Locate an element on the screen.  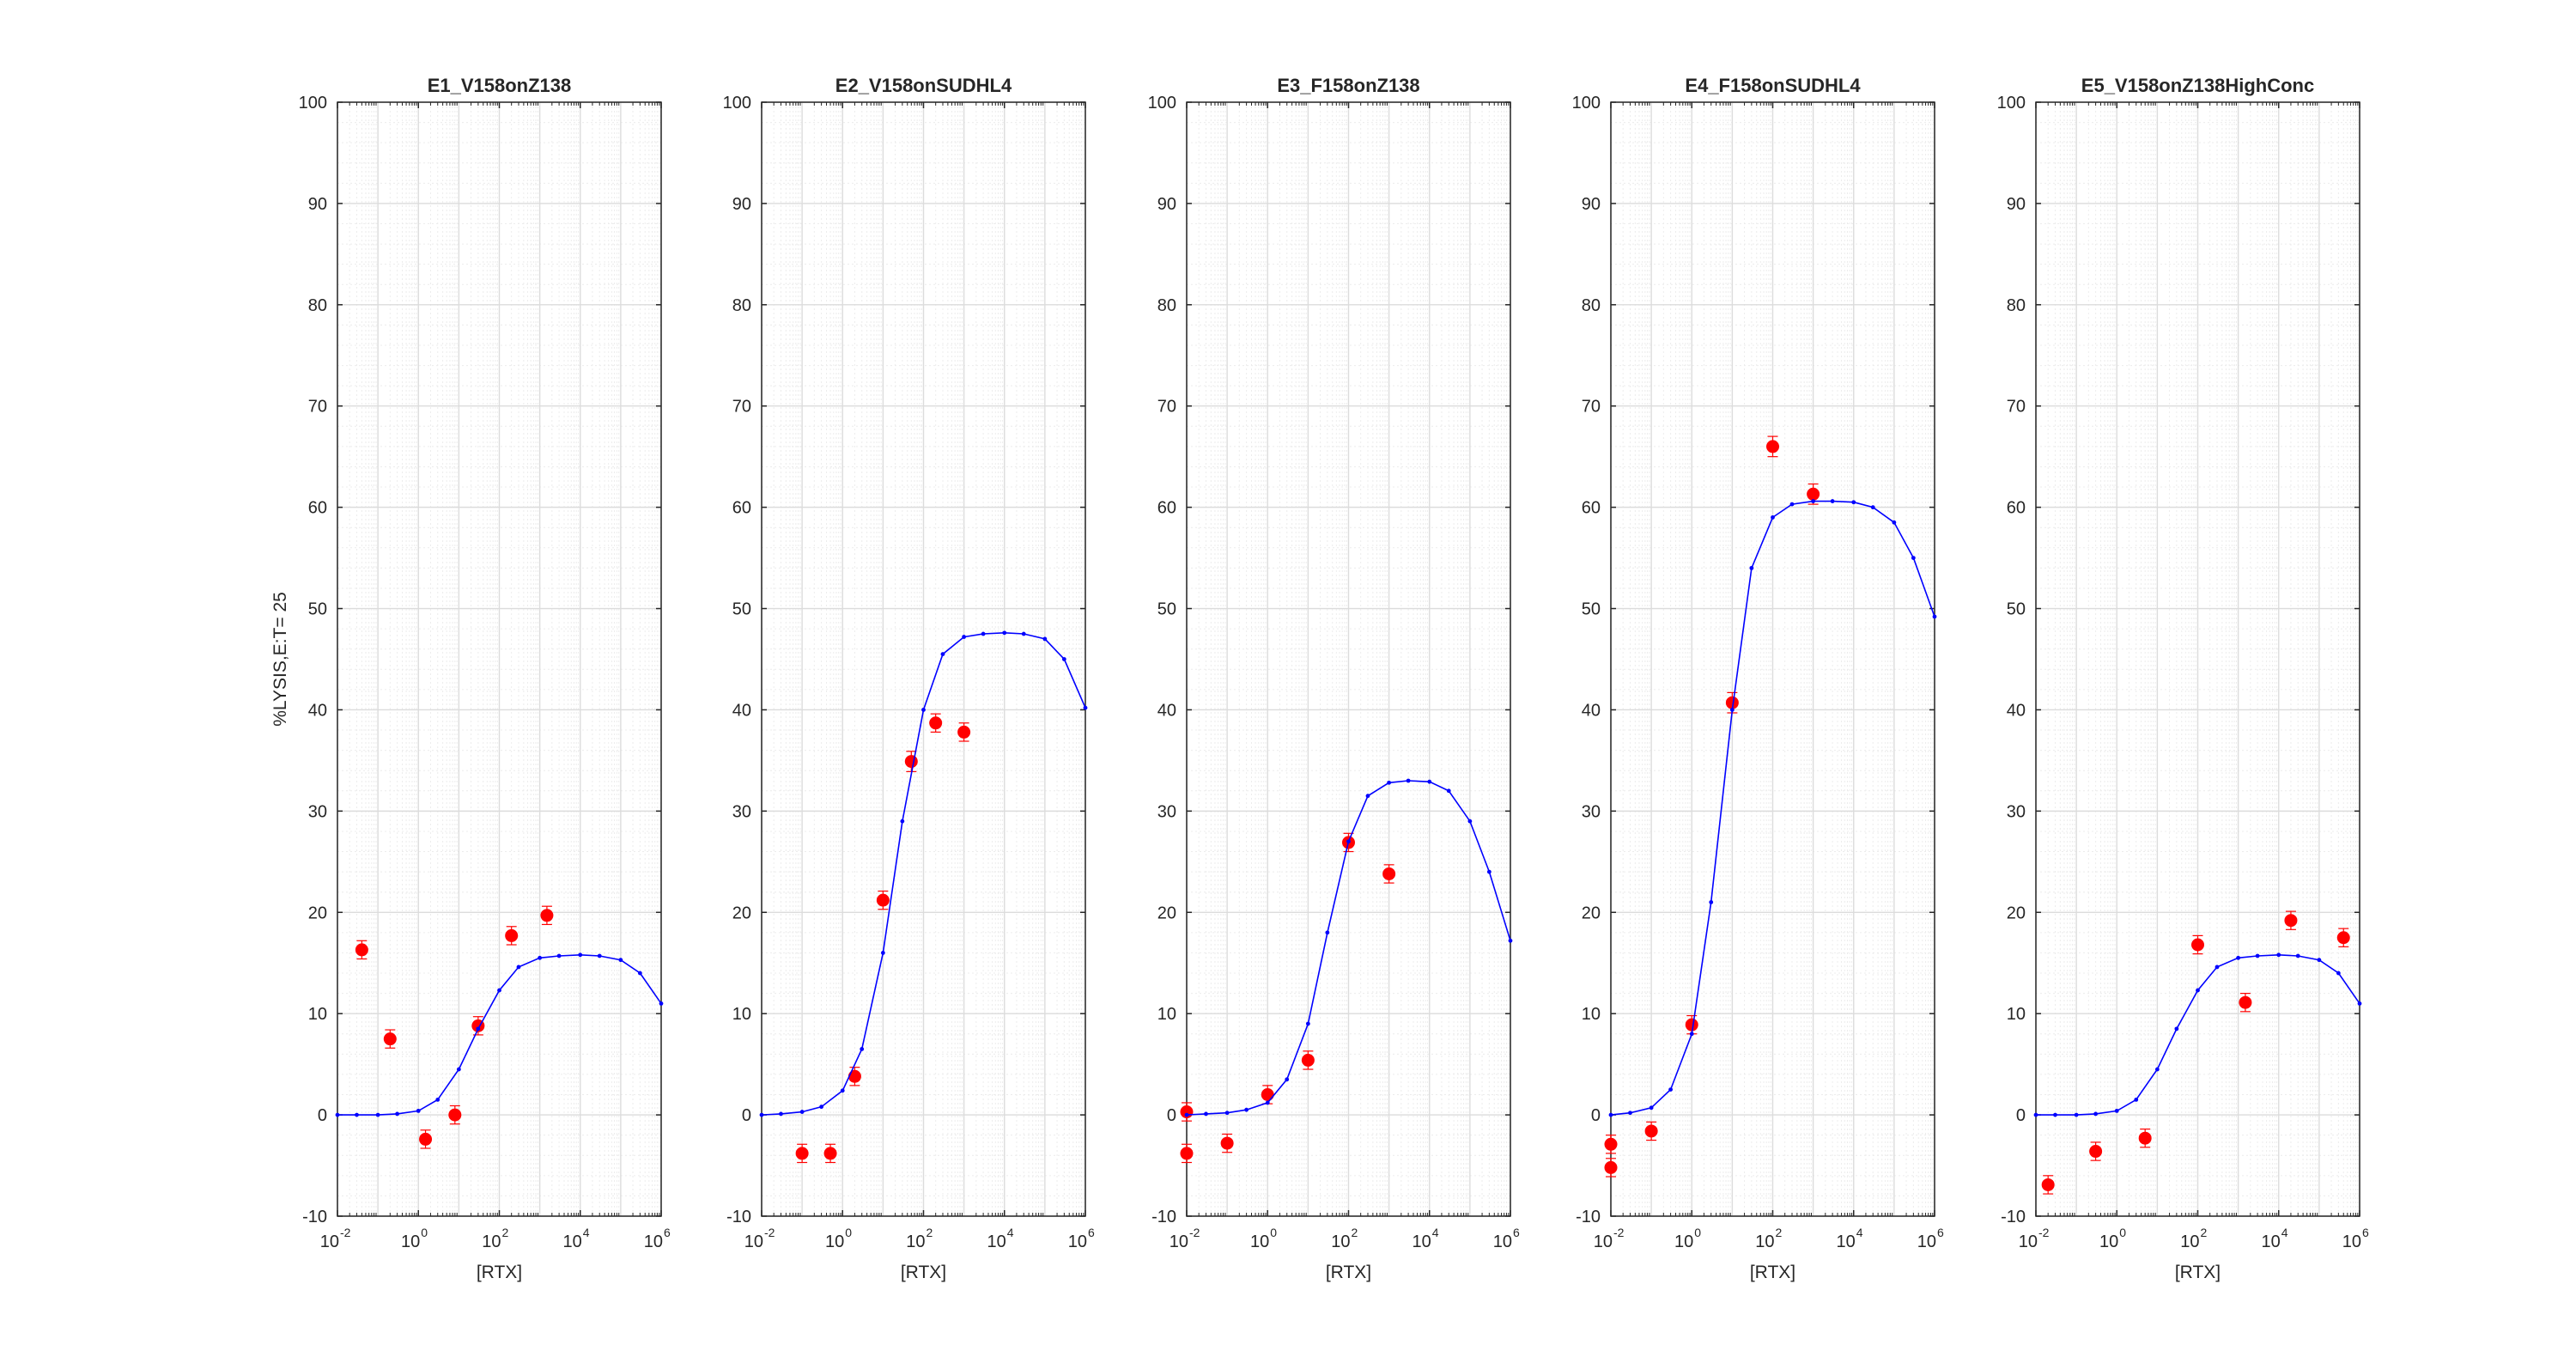
chart-title: E3_F158onZ138 is located at coordinates (1348, 85).